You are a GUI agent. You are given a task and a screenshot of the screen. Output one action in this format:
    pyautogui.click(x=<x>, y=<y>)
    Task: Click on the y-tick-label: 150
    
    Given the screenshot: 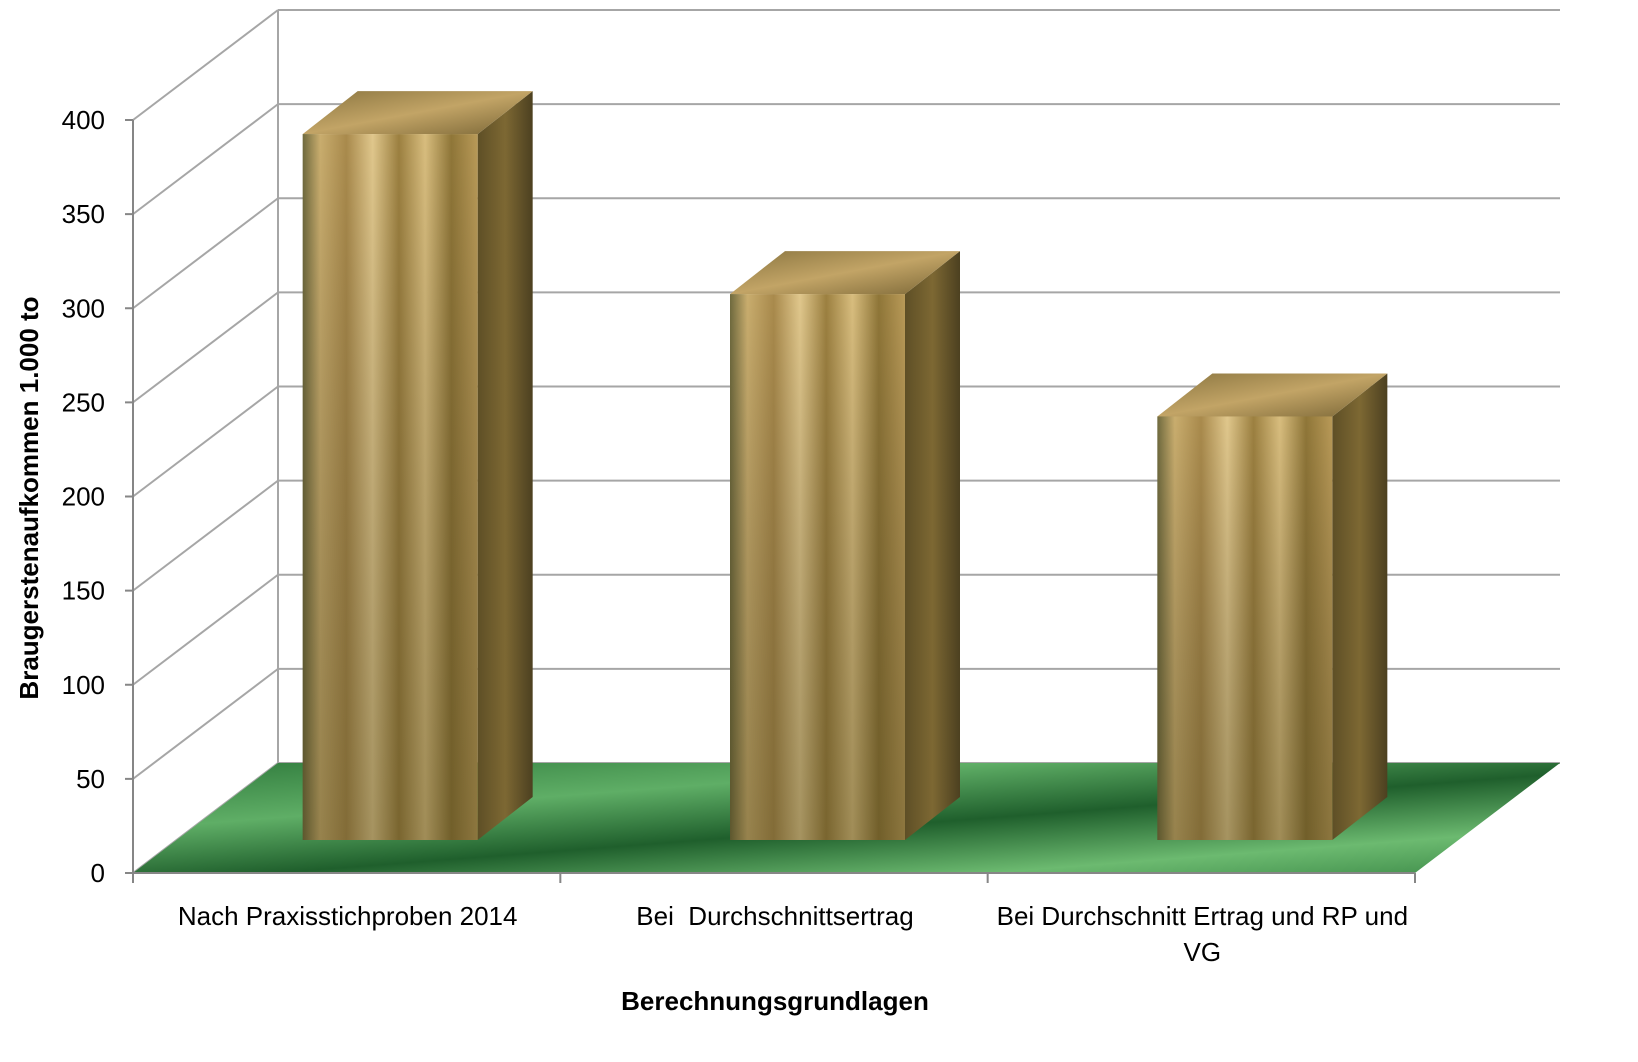 What is the action you would take?
    pyautogui.click(x=83, y=591)
    